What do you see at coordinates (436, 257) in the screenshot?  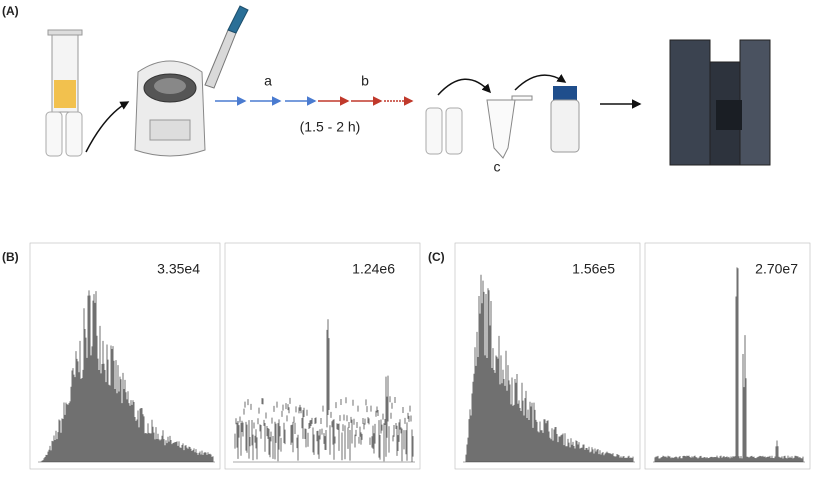 I see `panel-label: (C)` at bounding box center [436, 257].